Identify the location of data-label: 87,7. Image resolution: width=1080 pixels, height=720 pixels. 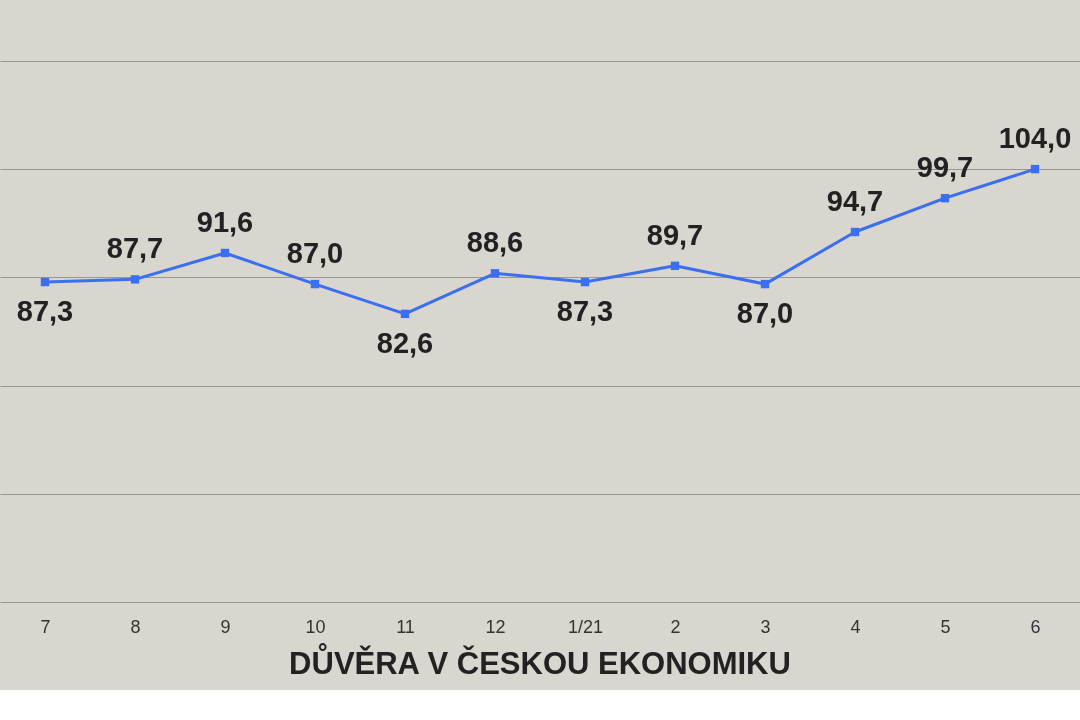
(135, 248).